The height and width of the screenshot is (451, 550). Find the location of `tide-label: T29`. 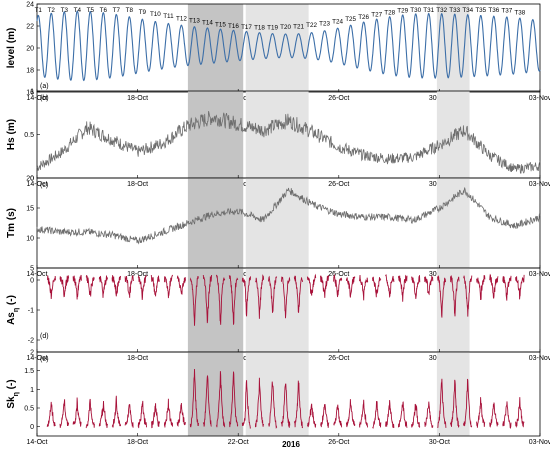

tide-label: T29 is located at coordinates (402, 10).